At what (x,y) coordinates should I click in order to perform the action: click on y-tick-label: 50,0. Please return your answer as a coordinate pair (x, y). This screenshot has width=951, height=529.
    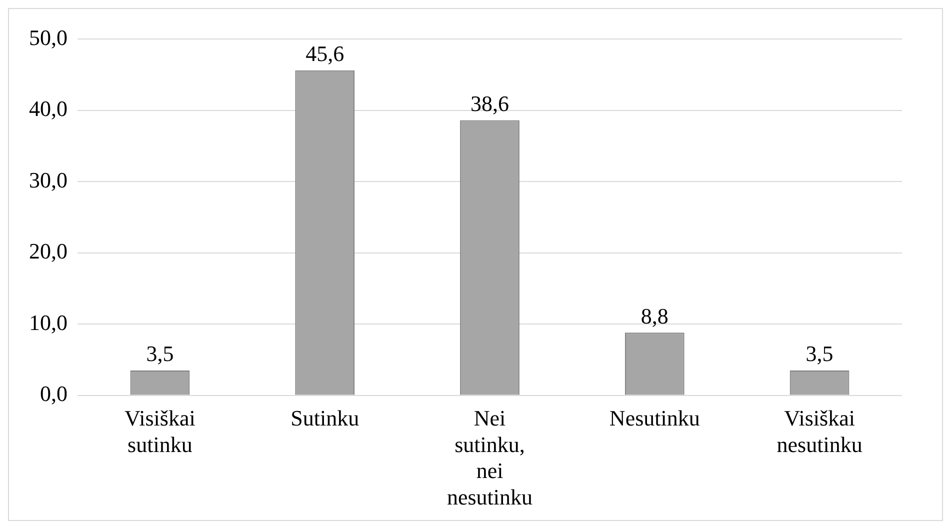
    Looking at the image, I should click on (48, 37).